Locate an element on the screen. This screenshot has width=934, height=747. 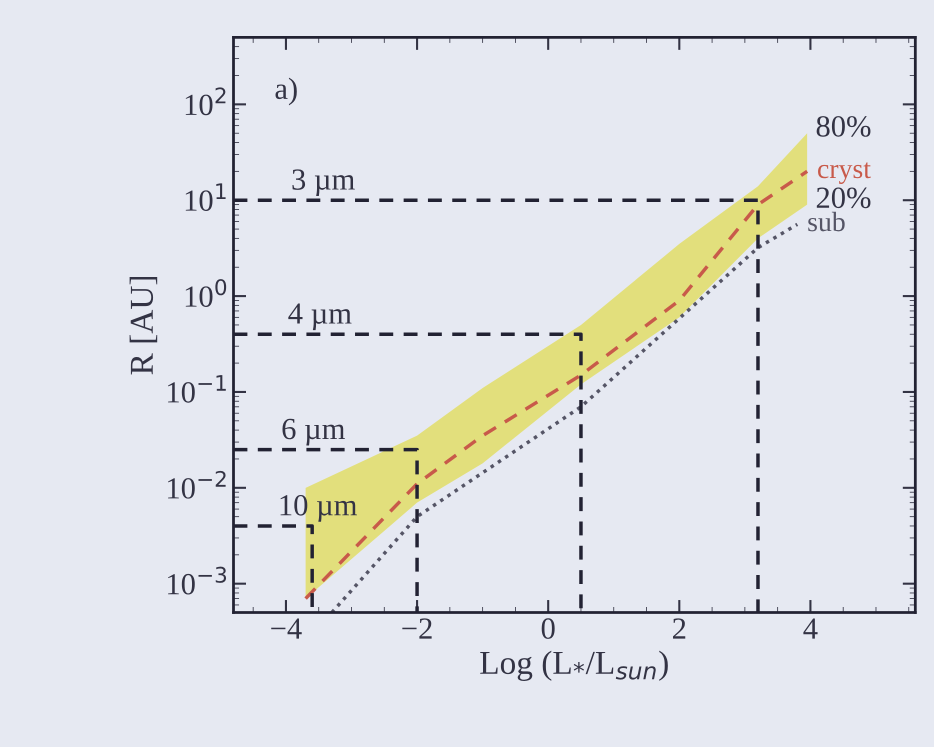
y-tick-label: 10$^{1}$ is located at coordinates (206, 197).